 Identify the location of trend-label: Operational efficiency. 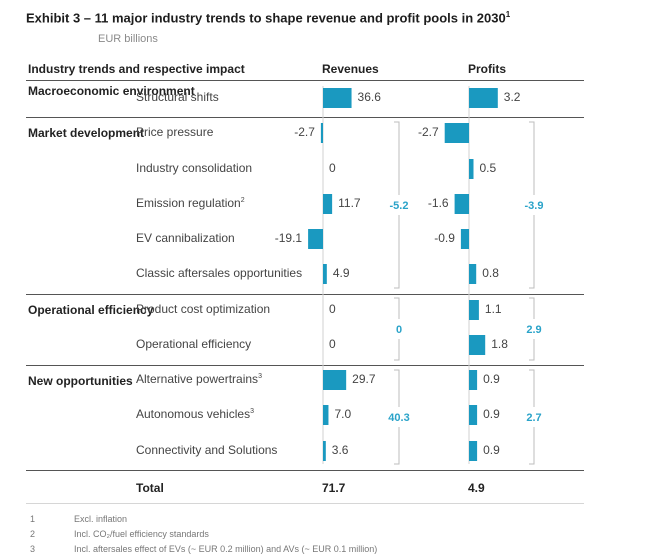
(194, 344).